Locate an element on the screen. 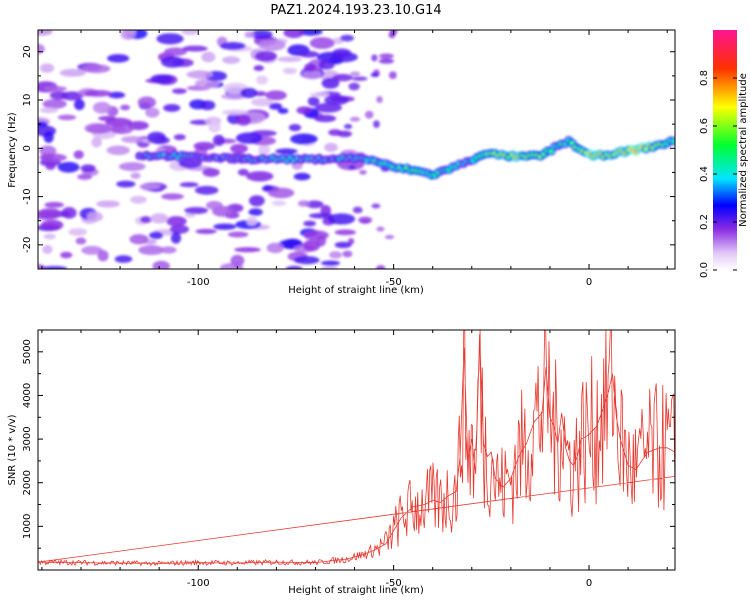 The height and width of the screenshot is (600, 750). colorbar-tick-label: 0.8 is located at coordinates (704, 78).